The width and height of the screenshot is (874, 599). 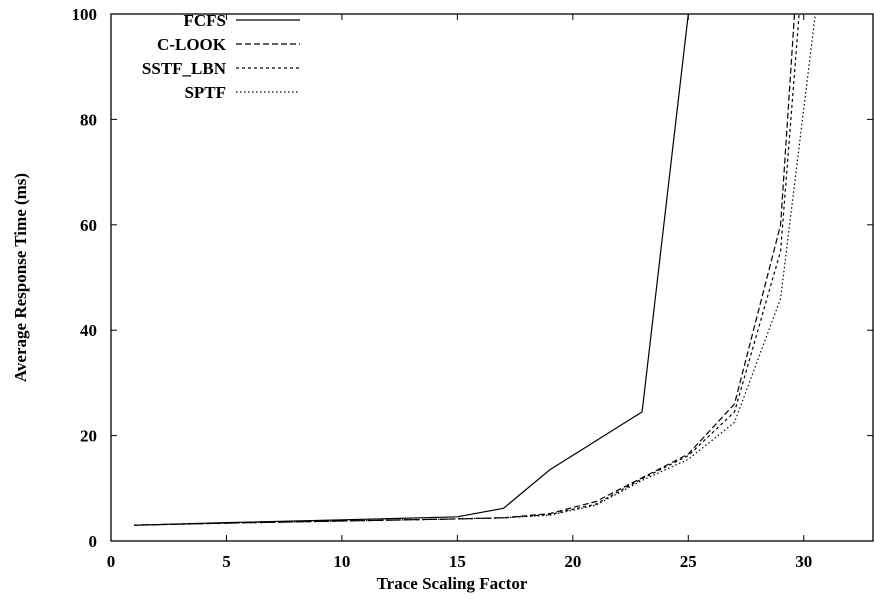 I want to click on legend-label: SSTF_LBN, so click(x=184, y=68).